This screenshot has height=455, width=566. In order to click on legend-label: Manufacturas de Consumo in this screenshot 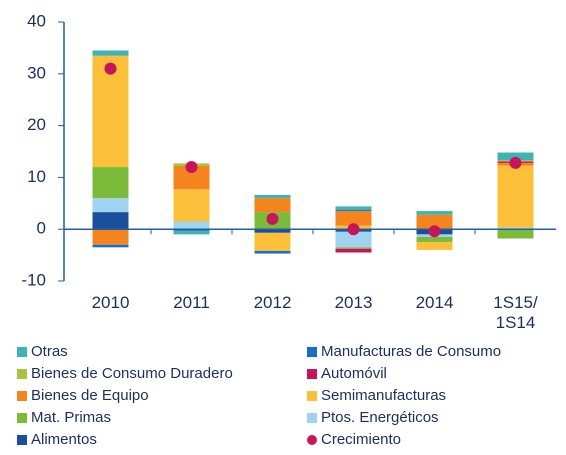, I will do `click(411, 351)`.